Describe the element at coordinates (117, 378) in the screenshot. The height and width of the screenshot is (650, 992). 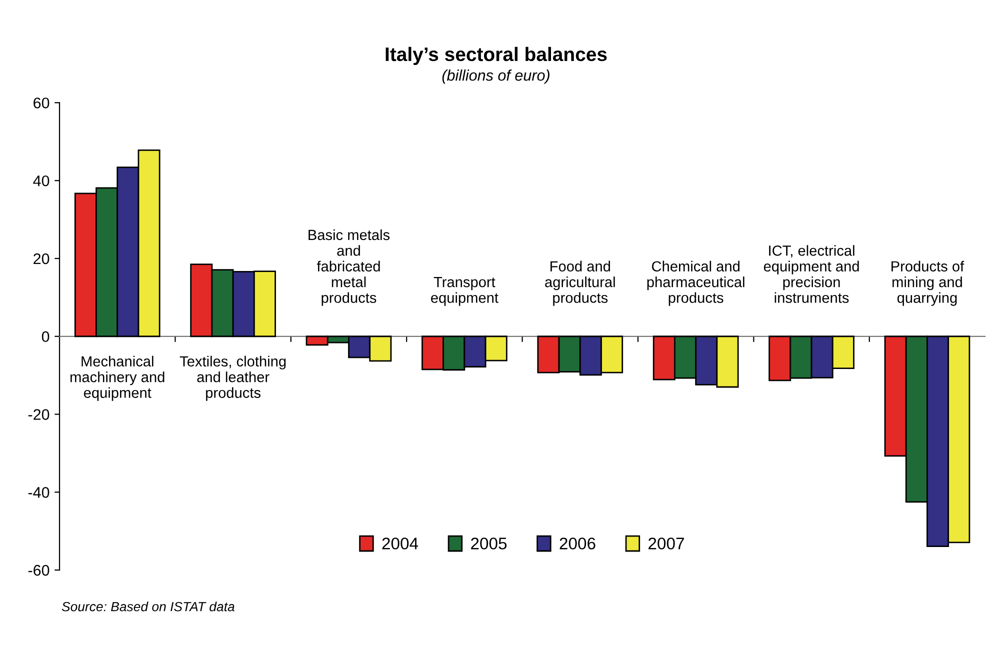
I see `x-tick-label: Mechanical machinery and equipment` at that location.